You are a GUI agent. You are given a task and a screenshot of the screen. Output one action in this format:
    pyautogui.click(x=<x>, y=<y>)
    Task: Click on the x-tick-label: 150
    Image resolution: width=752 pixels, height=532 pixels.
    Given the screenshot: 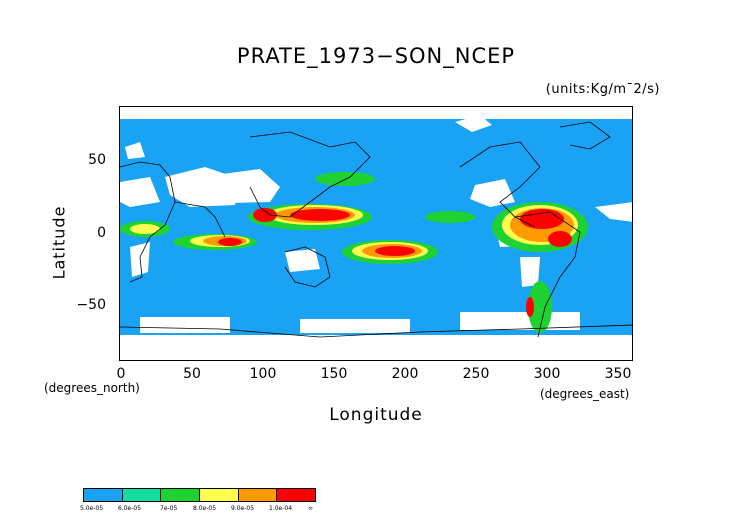 What is the action you would take?
    pyautogui.click(x=334, y=374)
    